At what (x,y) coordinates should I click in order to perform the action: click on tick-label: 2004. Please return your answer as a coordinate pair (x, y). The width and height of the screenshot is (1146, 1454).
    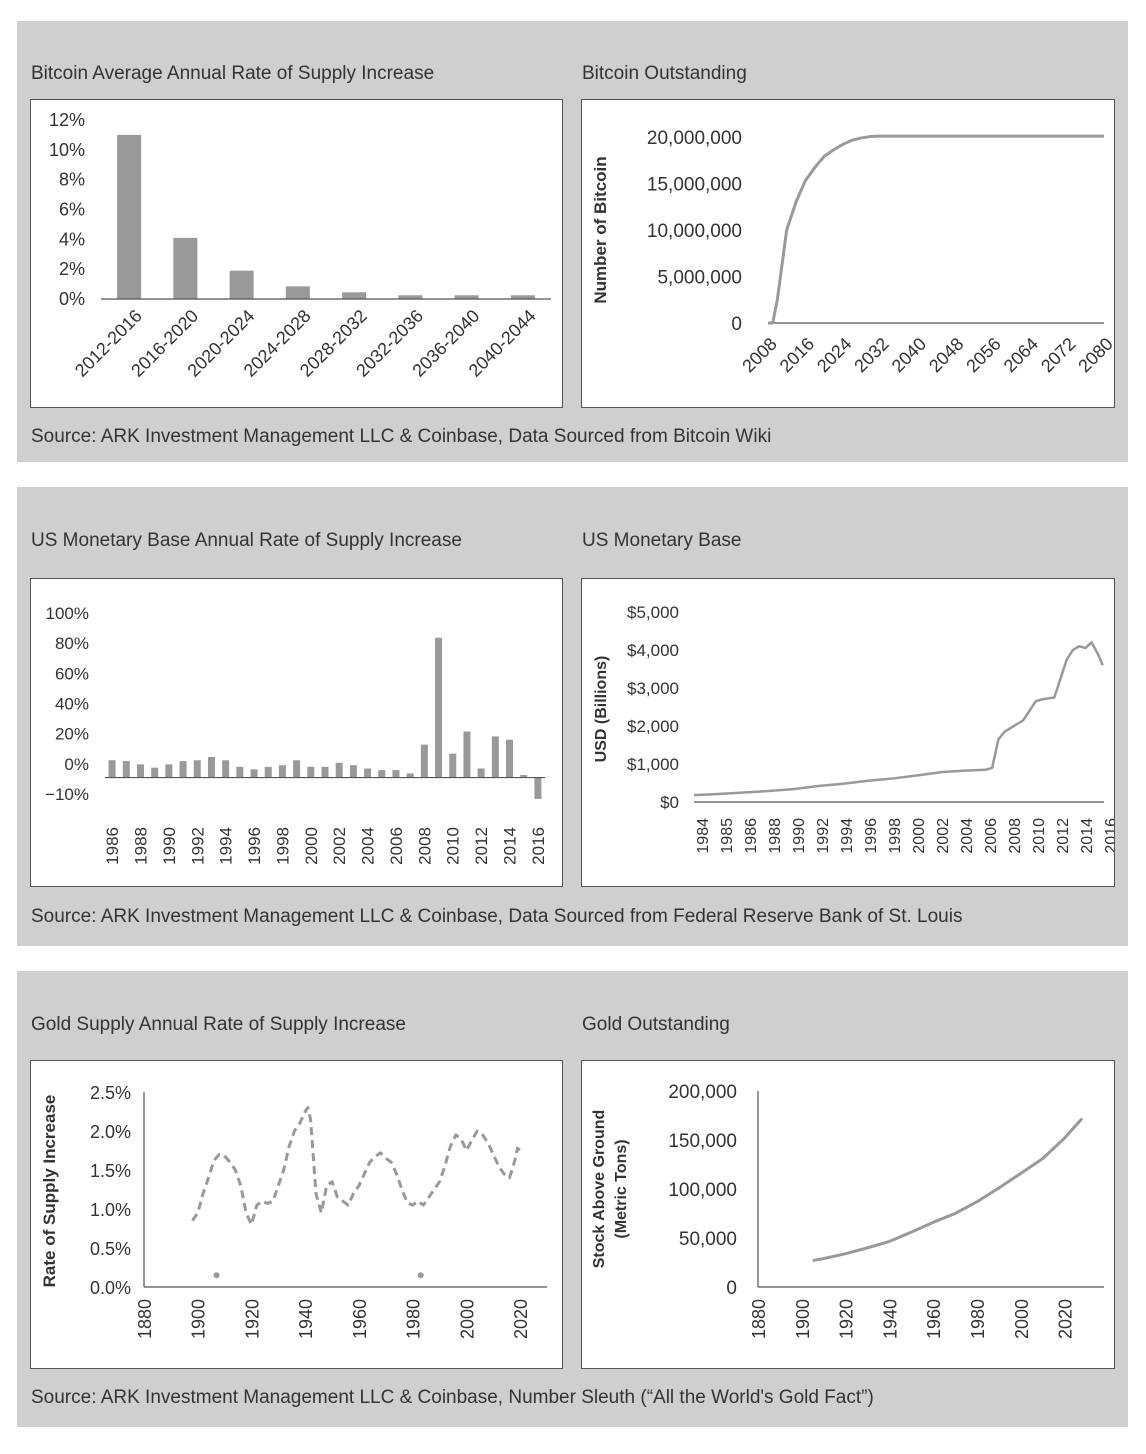
    Looking at the image, I should click on (967, 836).